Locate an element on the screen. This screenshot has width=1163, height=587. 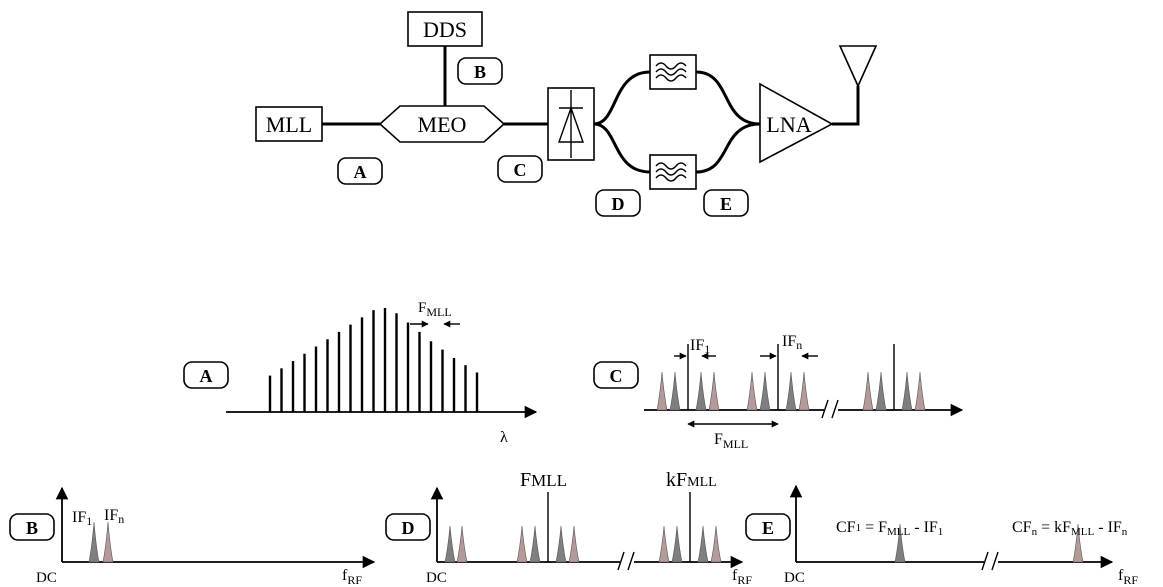
if1-b-main: IF is located at coordinates (79, 517).